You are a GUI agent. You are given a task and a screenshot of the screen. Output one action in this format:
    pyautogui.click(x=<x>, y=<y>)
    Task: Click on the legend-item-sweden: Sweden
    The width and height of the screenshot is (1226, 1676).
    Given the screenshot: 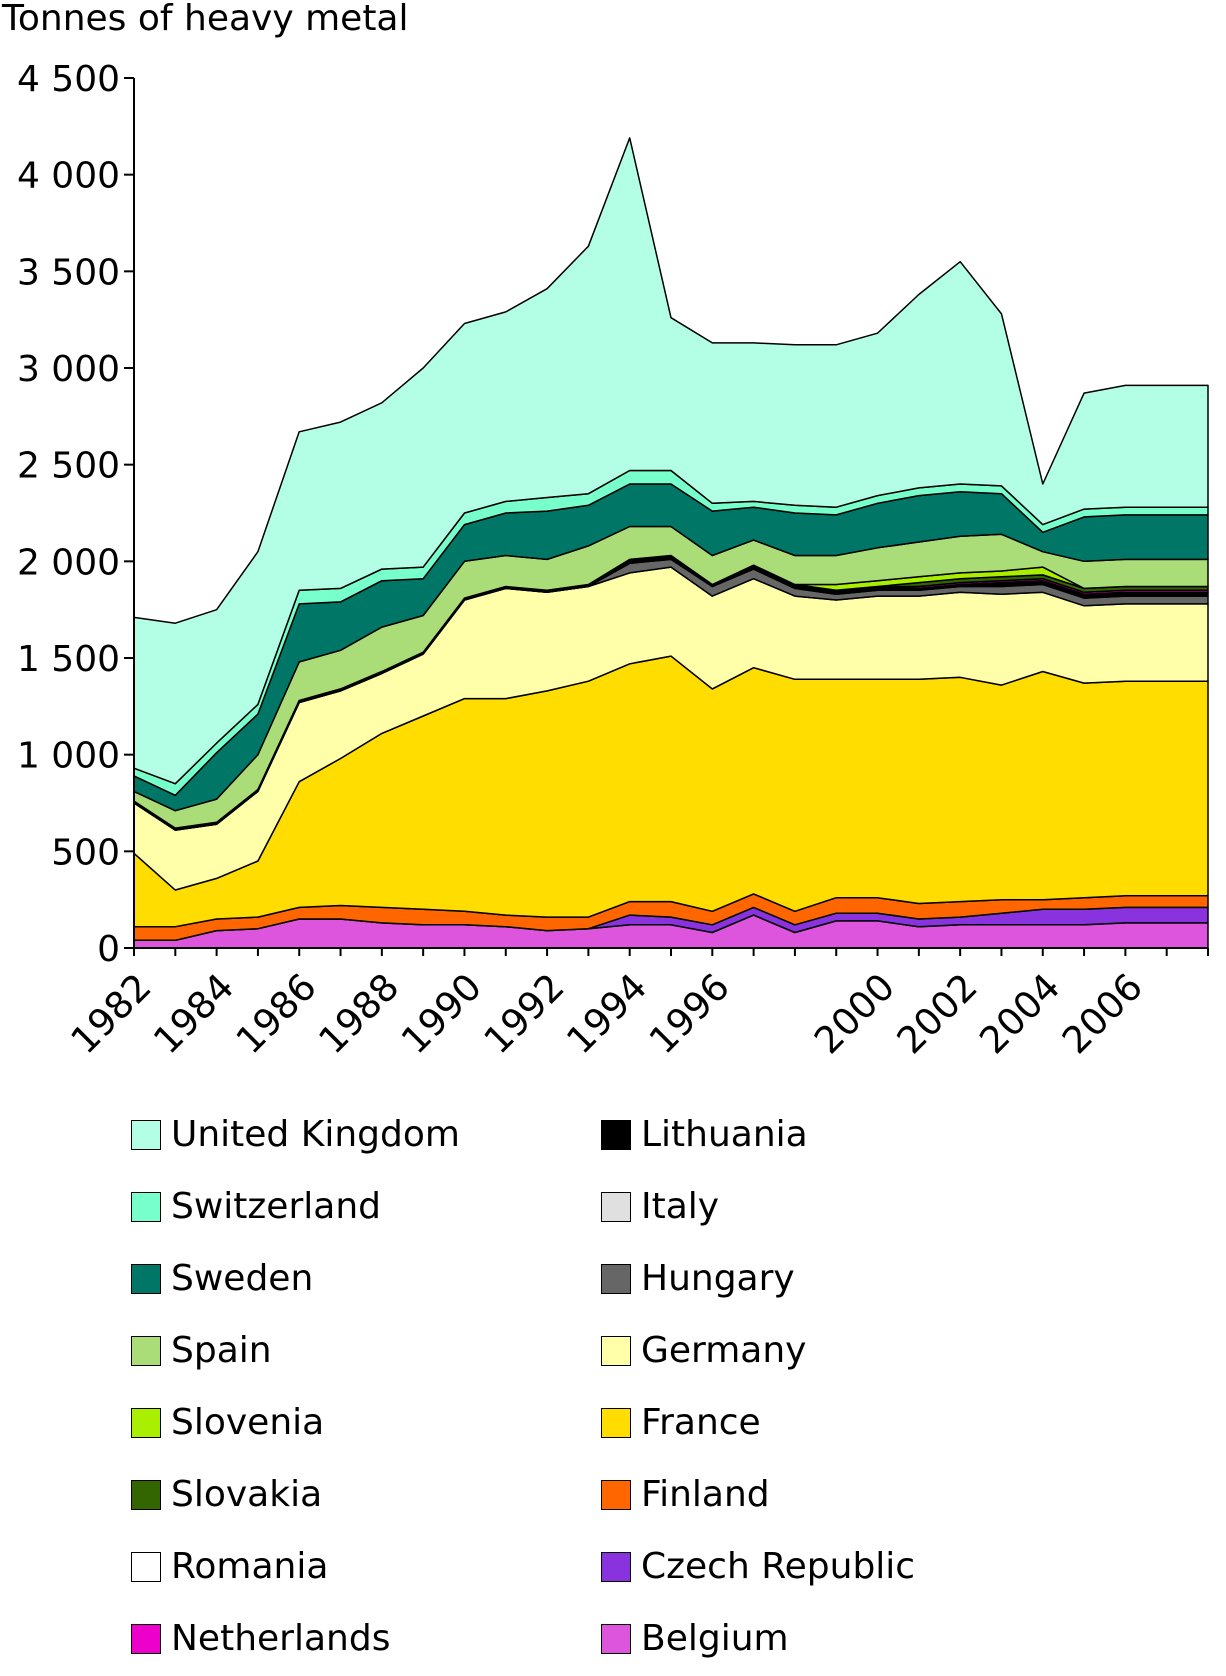 What is the action you would take?
    pyautogui.click(x=222, y=1279)
    